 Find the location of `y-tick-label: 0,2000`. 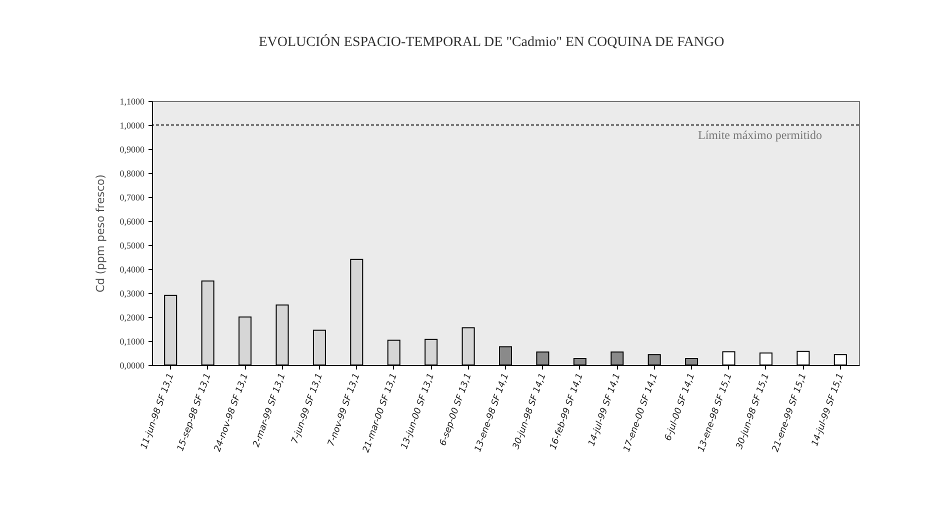

y-tick-label: 0,2000 is located at coordinates (132, 317).